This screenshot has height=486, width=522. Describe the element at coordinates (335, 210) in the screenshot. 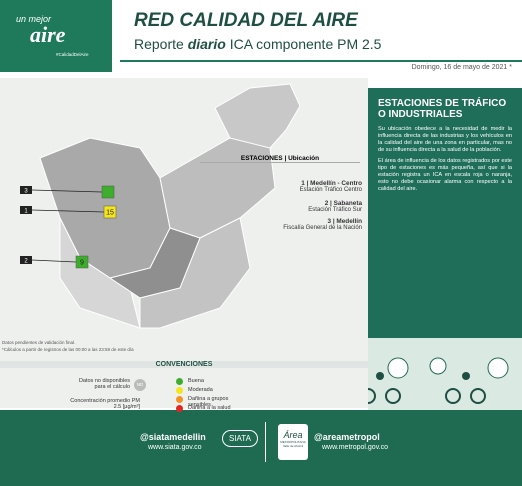

I see `station-detail: Estación Tráfico Sur` at that location.